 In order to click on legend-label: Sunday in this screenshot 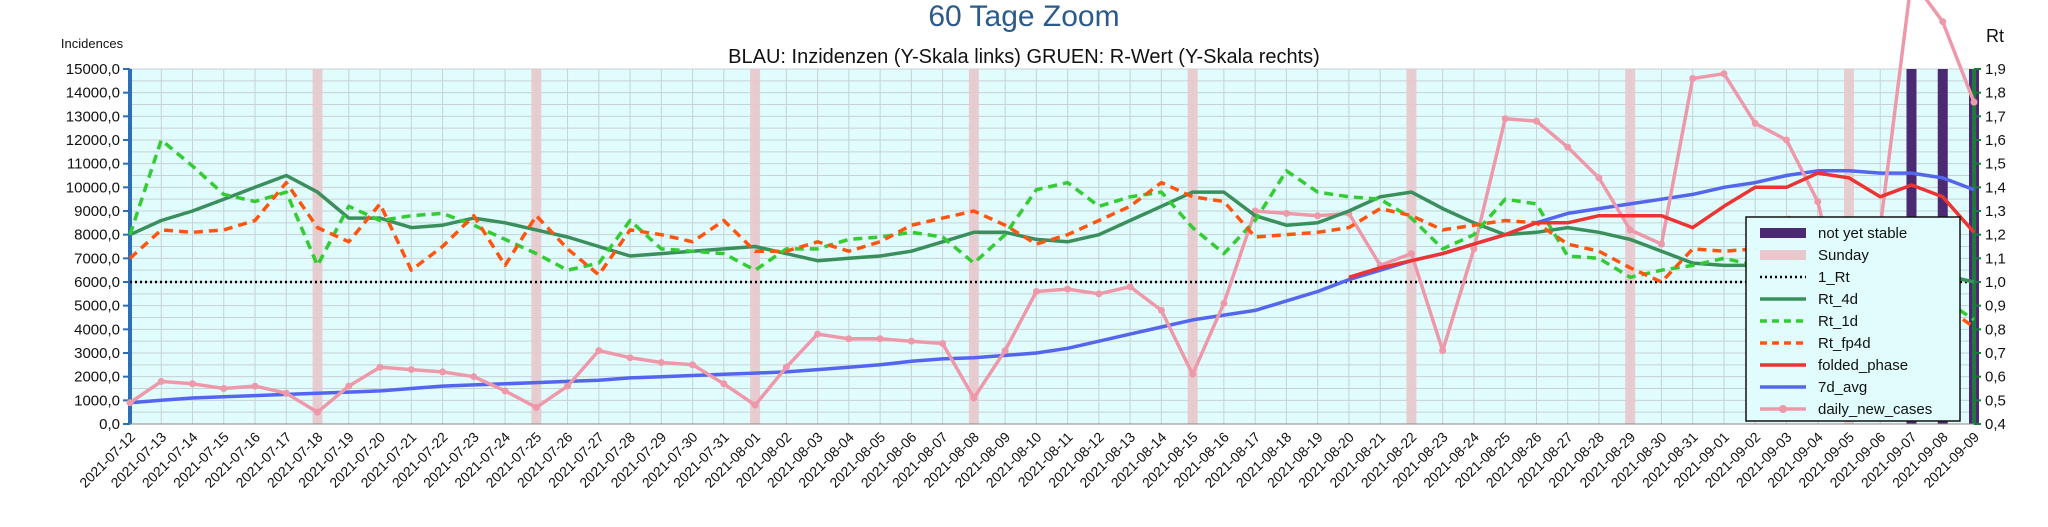, I will do `click(1843, 255)`.